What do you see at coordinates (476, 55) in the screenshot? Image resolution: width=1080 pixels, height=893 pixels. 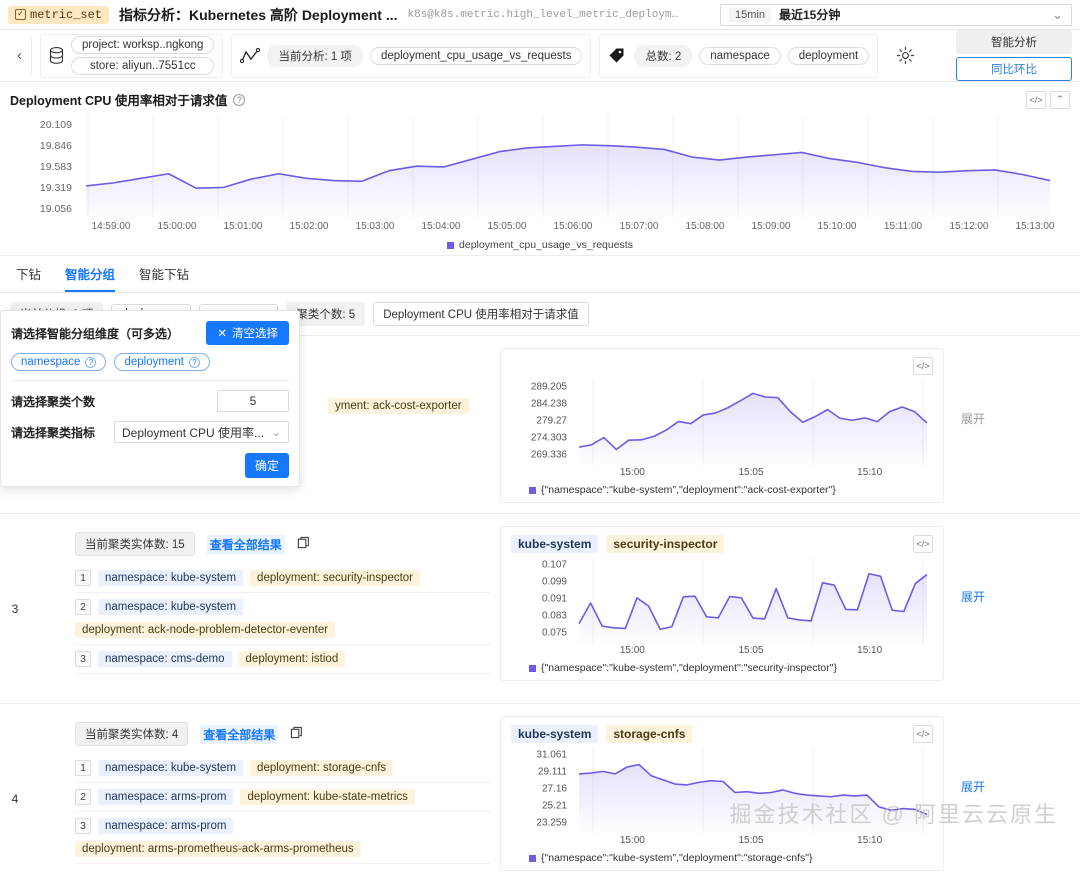 I see `metric-name-pill: deployment_cpu_usage_vs_requests` at bounding box center [476, 55].